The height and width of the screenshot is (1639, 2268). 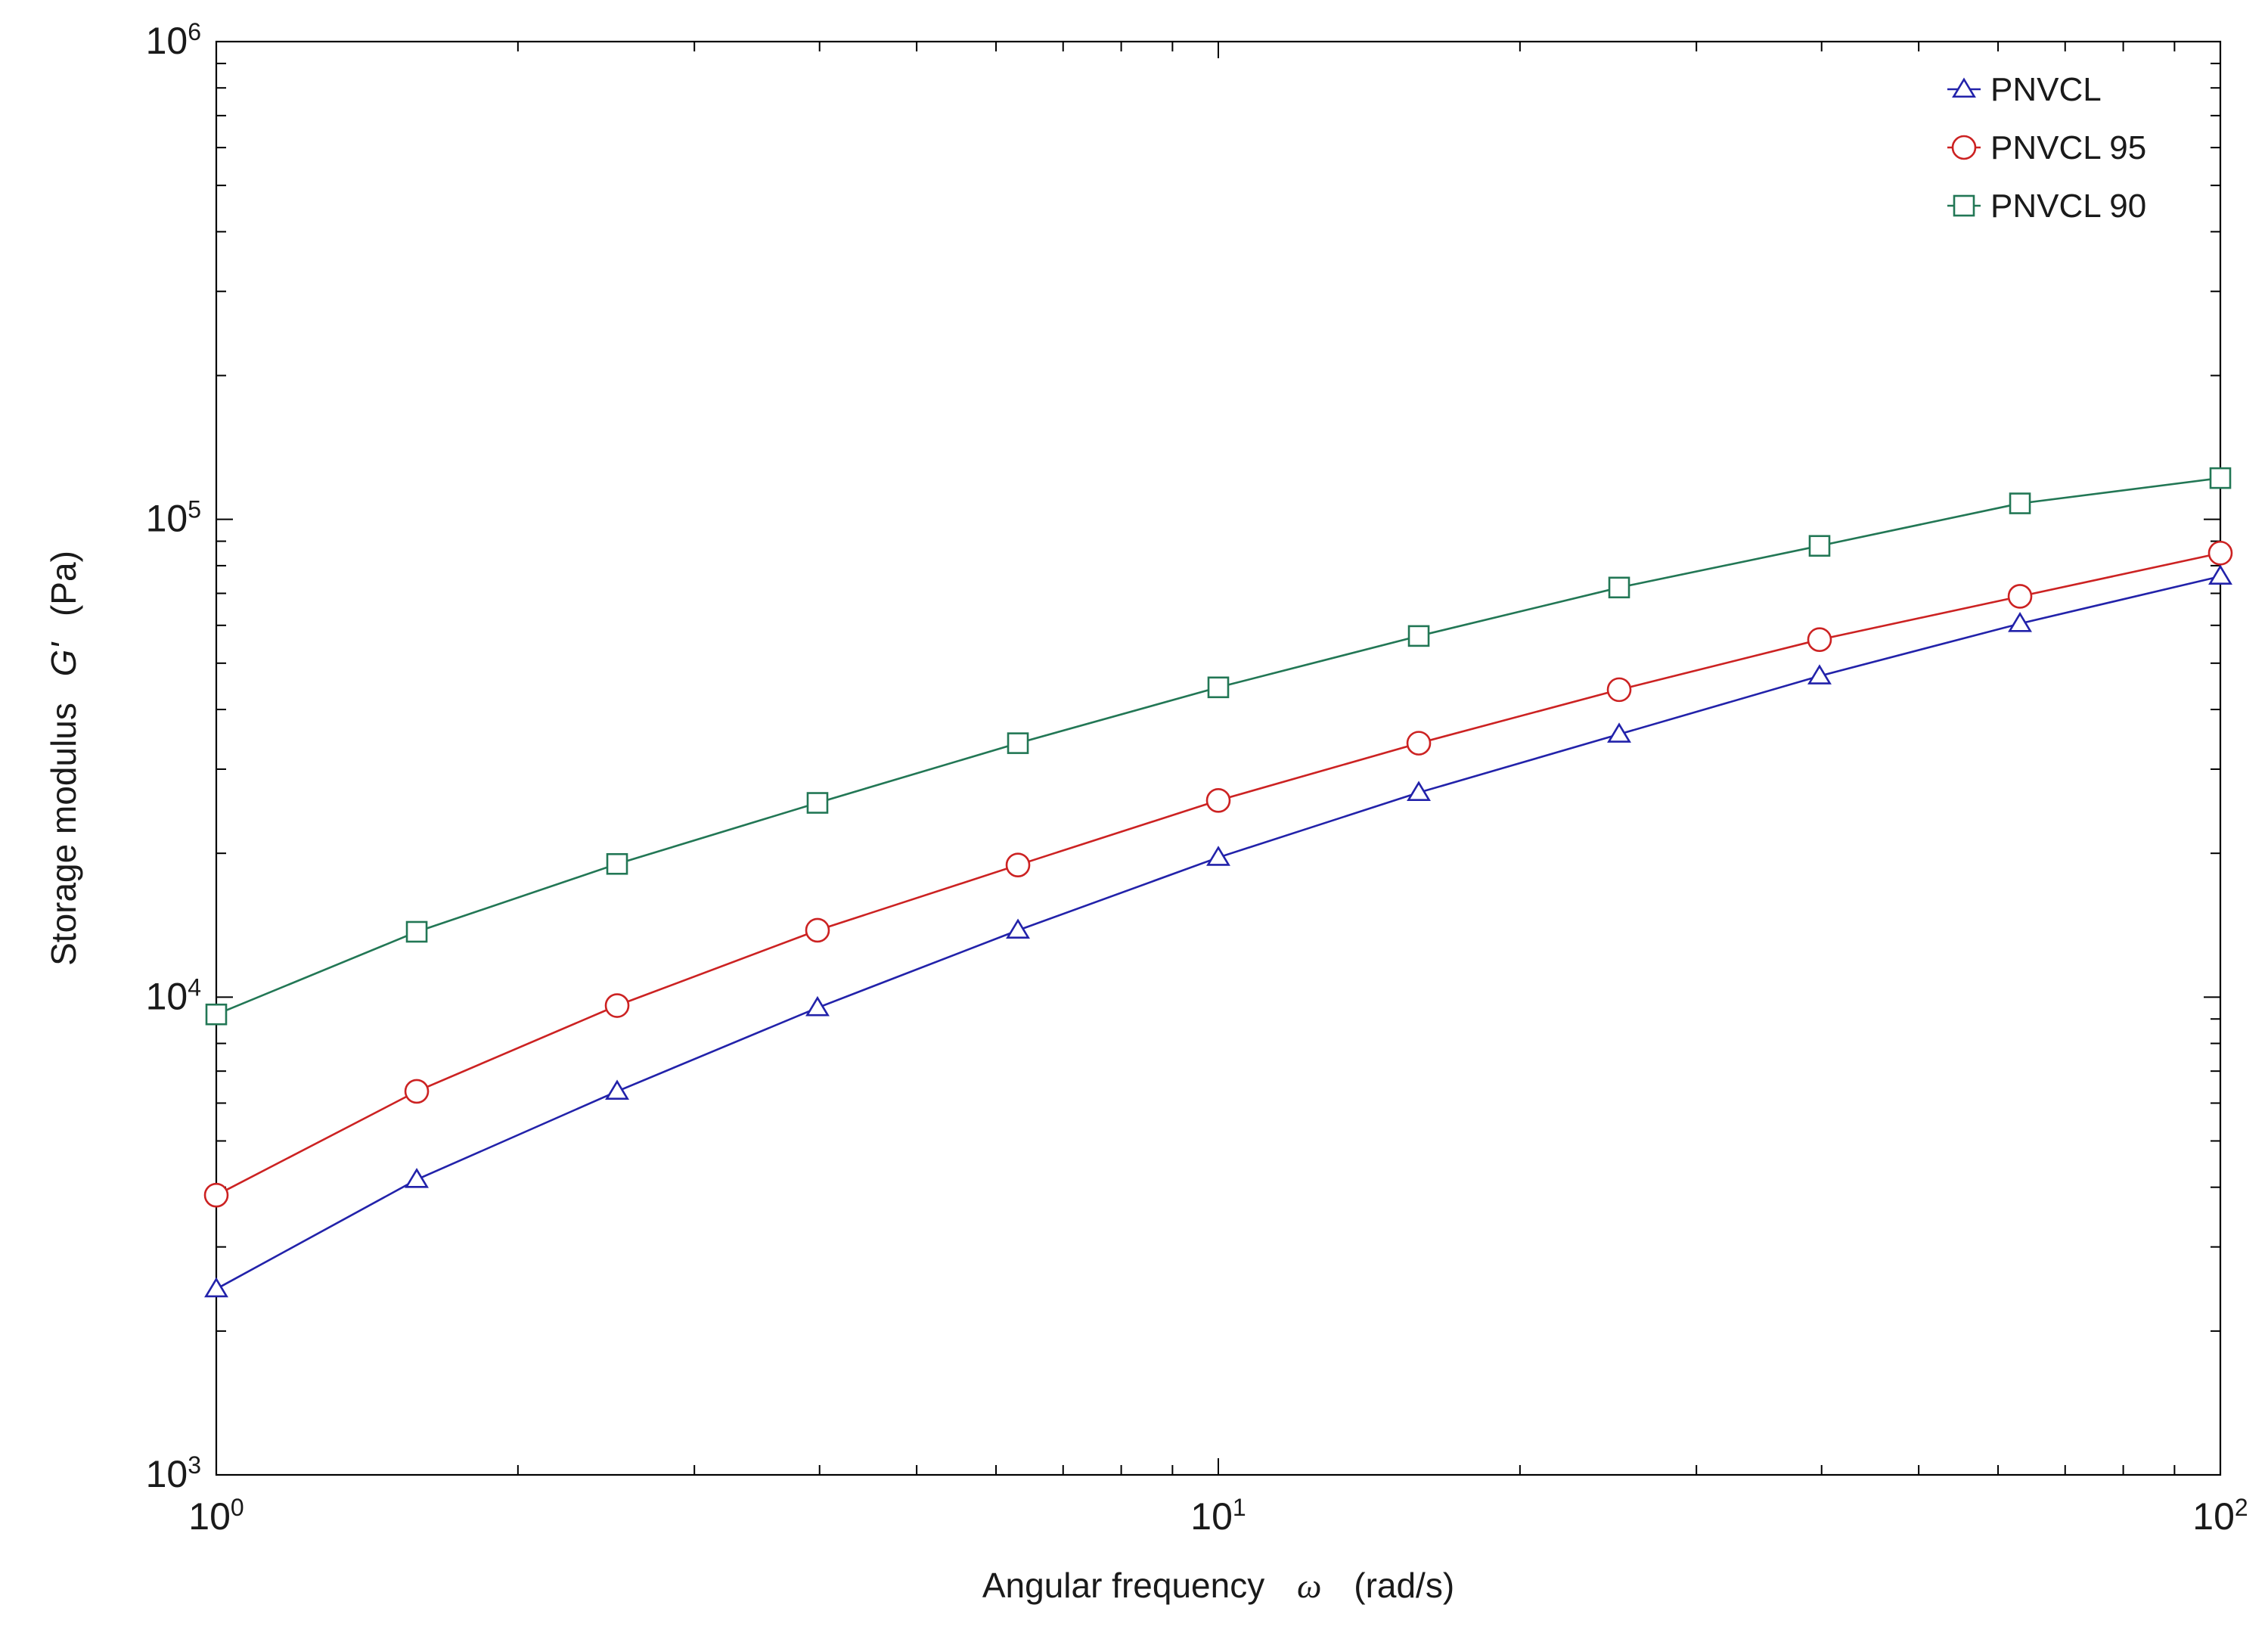 What do you see at coordinates (2068, 207) in the screenshot?
I see `legend-label-pnvcl-90: PNVCL 90` at bounding box center [2068, 207].